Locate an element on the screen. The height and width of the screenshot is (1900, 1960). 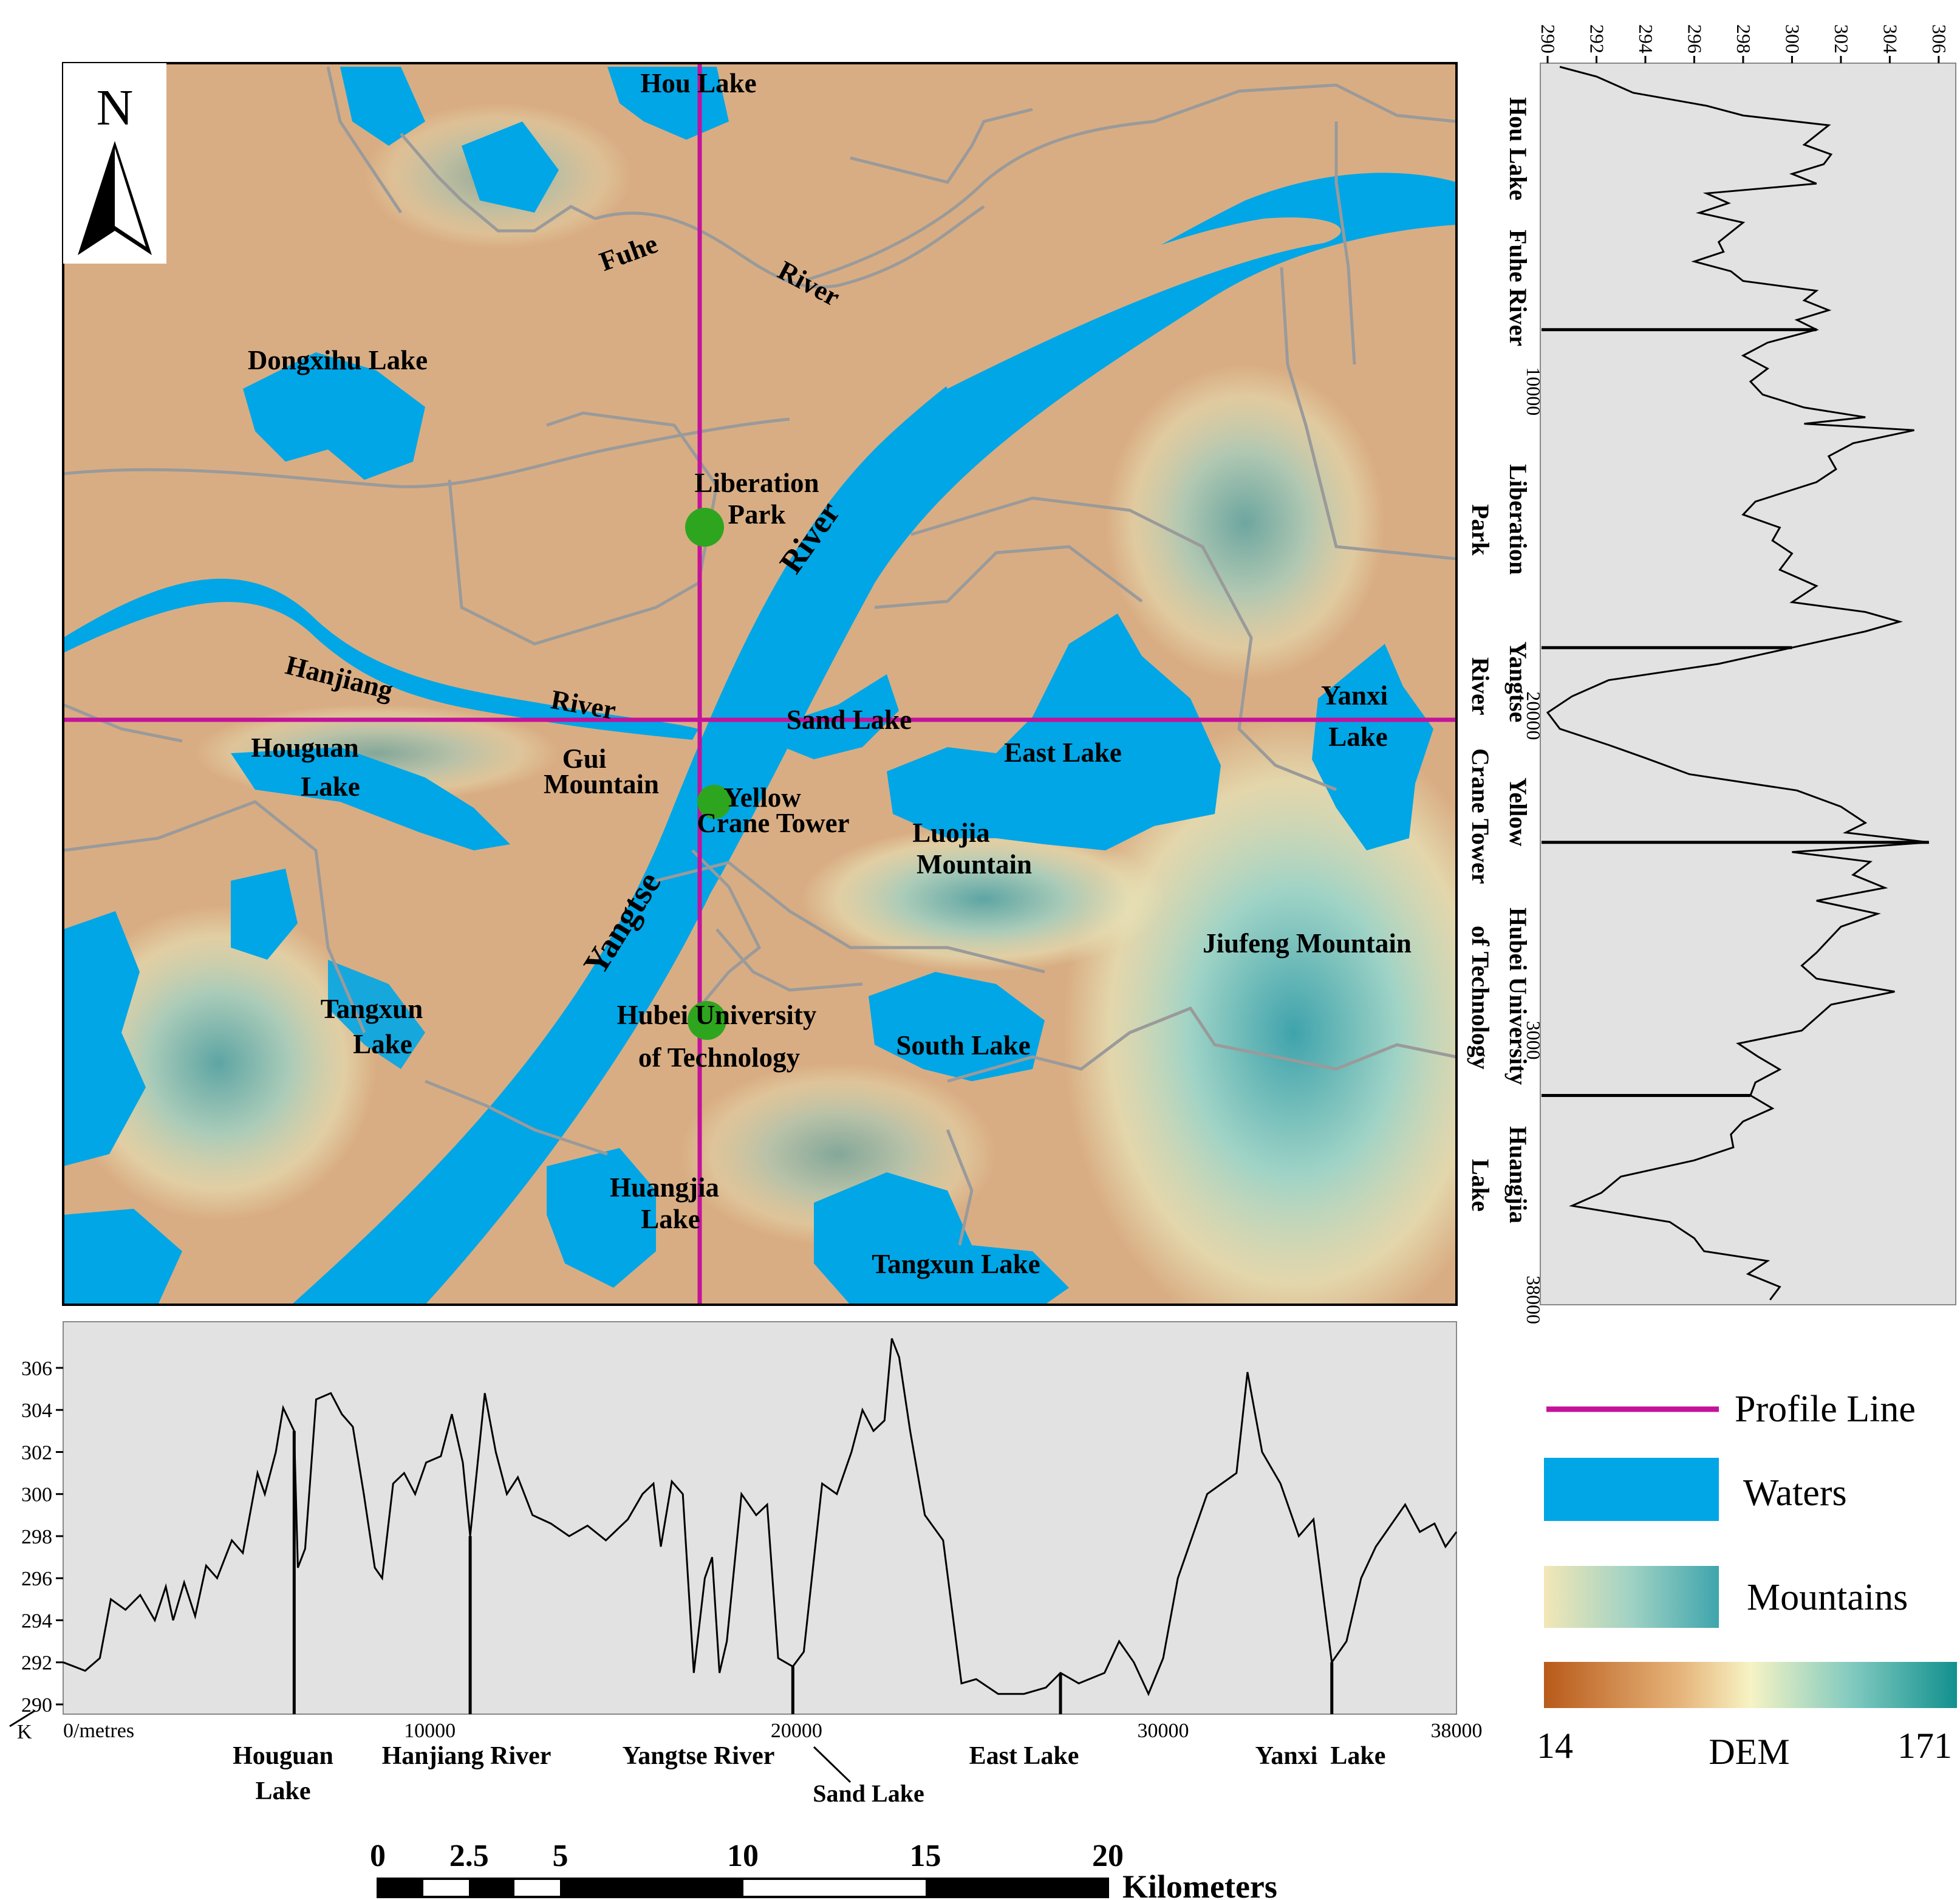
label-luojia: Luojia is located at coordinates (951, 833).